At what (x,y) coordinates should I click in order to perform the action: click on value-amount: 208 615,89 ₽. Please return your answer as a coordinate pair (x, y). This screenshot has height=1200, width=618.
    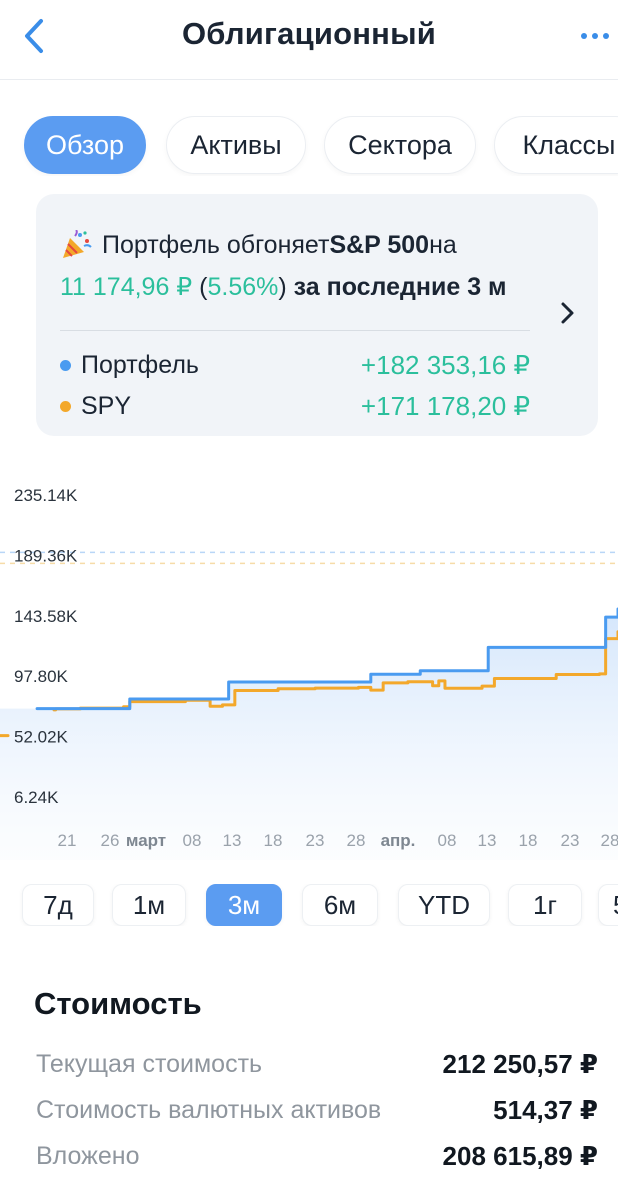
    Looking at the image, I should click on (520, 1155).